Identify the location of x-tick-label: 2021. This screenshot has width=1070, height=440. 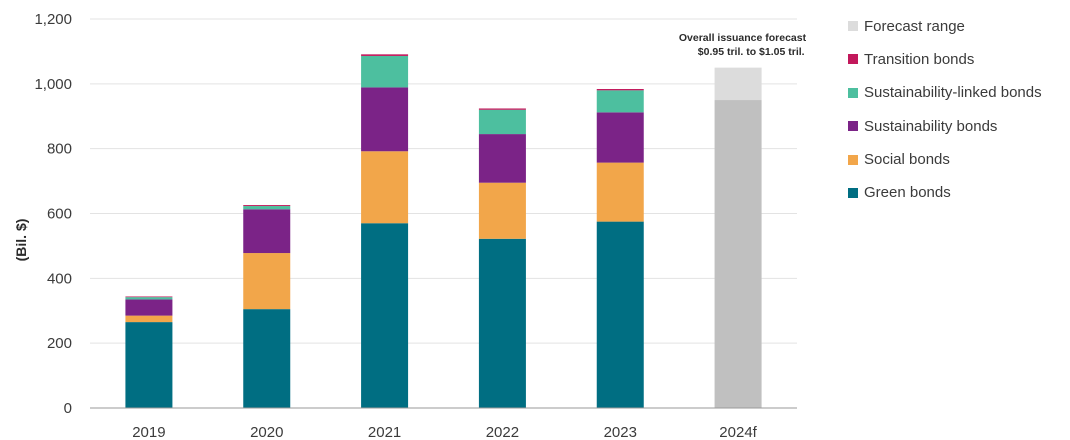
(384, 432).